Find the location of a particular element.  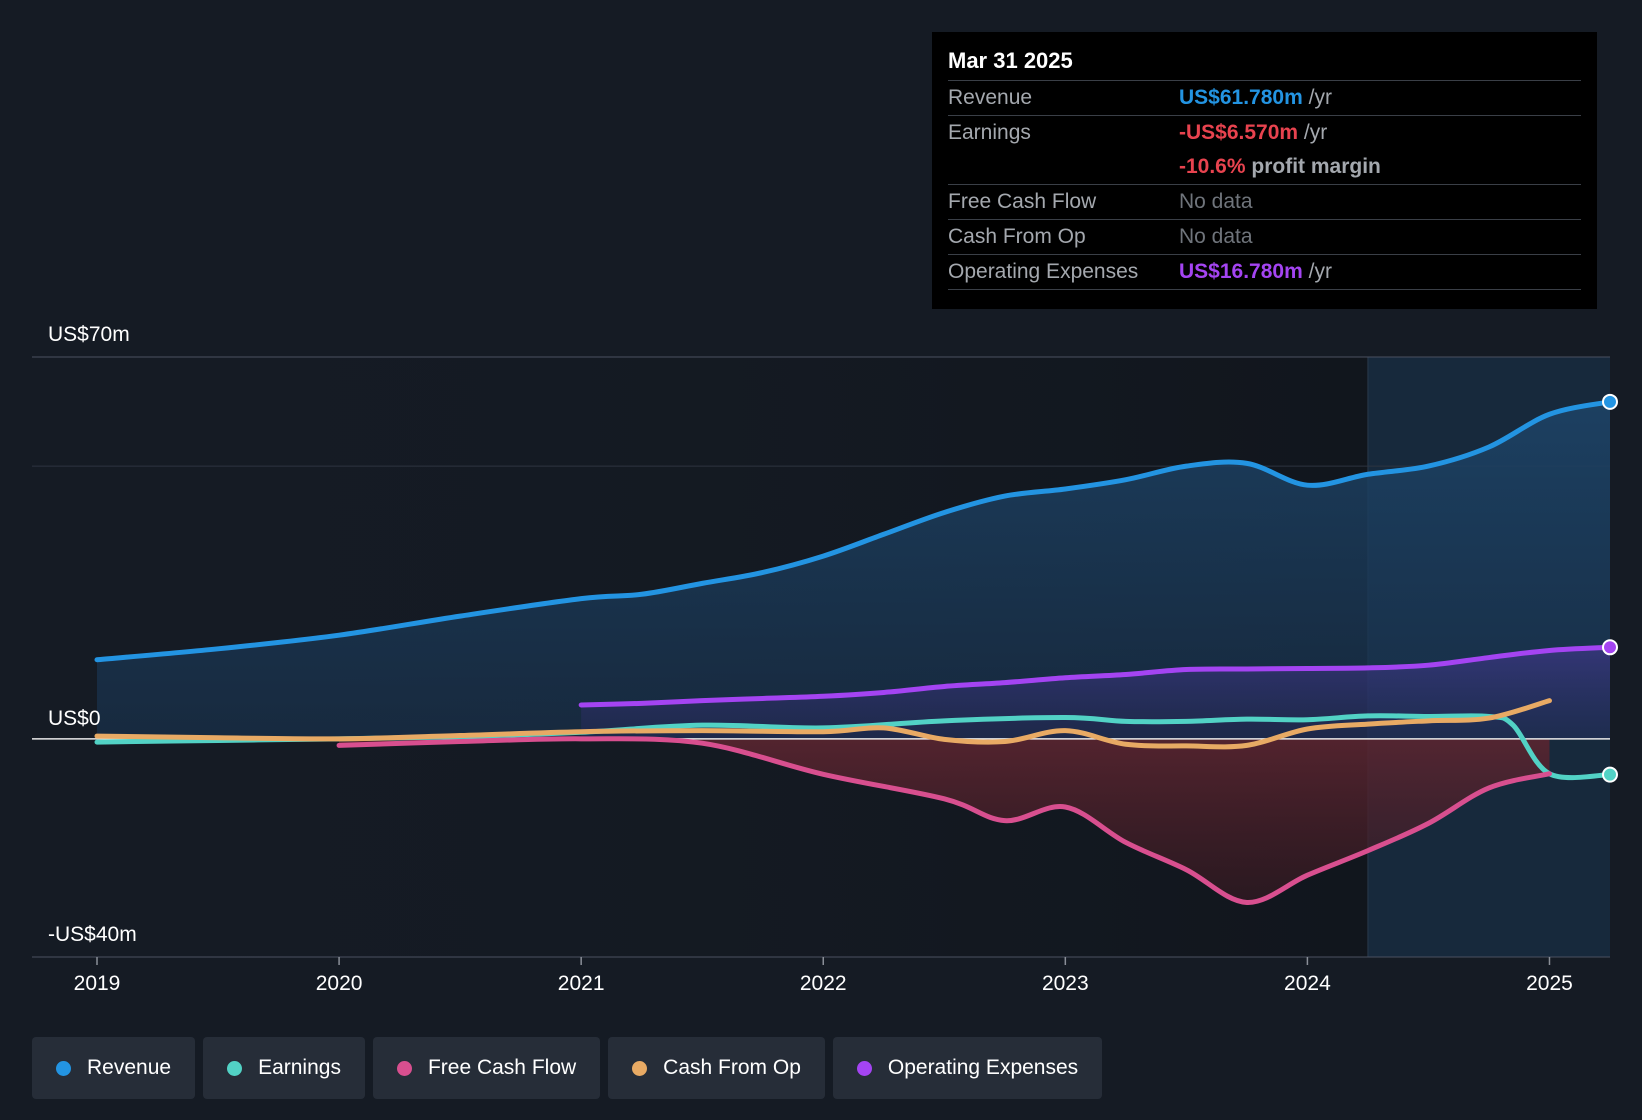

tooltip-opex-unit: /yr is located at coordinates (1320, 271).